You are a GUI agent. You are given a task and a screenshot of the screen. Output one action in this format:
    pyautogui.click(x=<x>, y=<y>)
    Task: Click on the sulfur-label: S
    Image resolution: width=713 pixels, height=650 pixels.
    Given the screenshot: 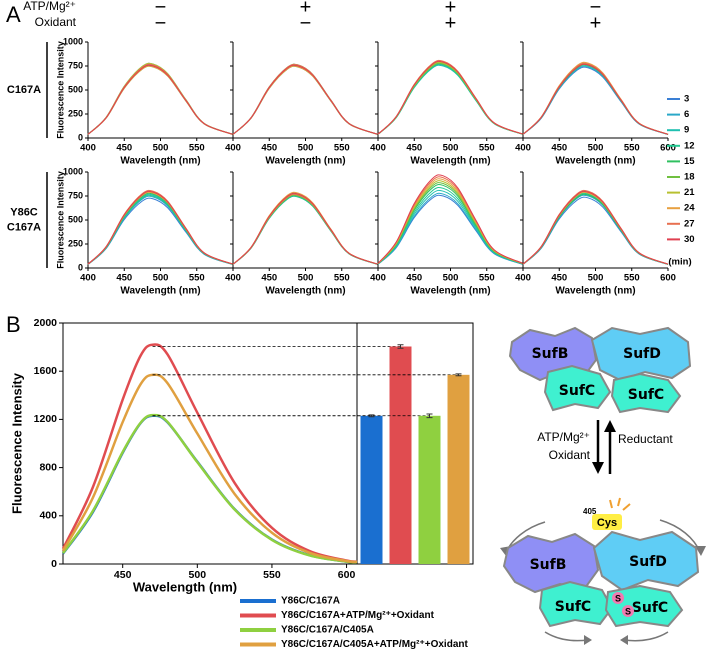 What is the action you would take?
    pyautogui.click(x=618, y=598)
    